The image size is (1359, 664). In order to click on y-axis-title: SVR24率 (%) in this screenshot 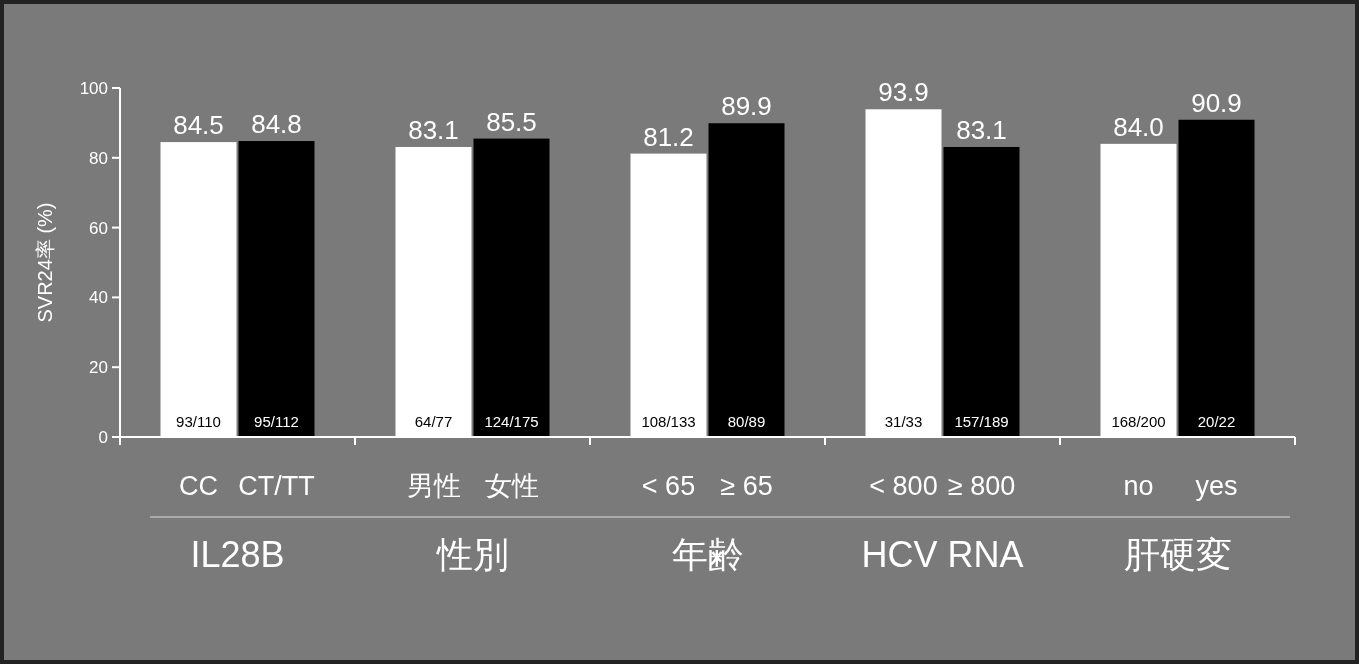, I will do `click(45, 262)`.